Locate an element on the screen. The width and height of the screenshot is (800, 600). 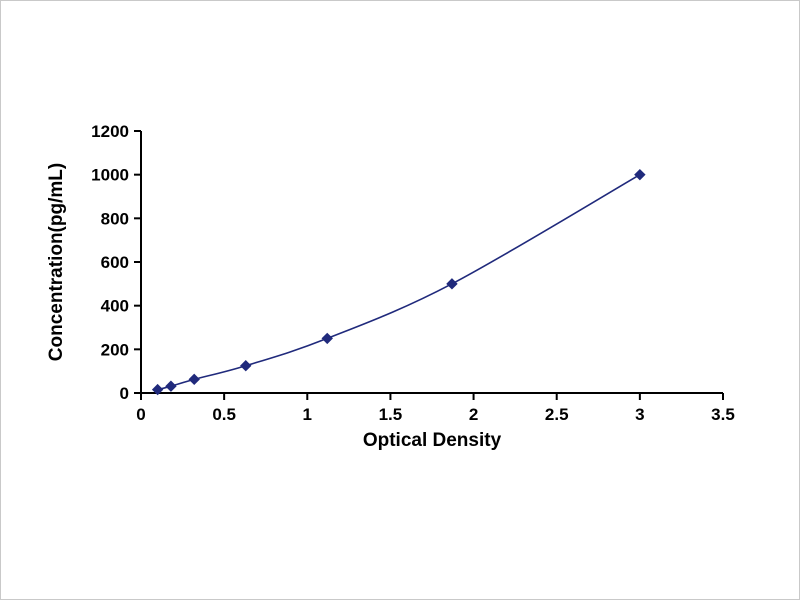
y-tick-label: 600 is located at coordinates (115, 262).